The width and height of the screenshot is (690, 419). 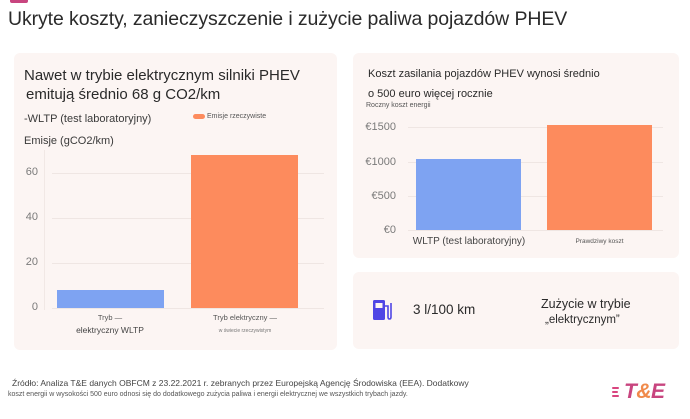 What do you see at coordinates (398, 105) in the screenshot?
I see `cost-y-axis-label: Roczny koszt energii` at bounding box center [398, 105].